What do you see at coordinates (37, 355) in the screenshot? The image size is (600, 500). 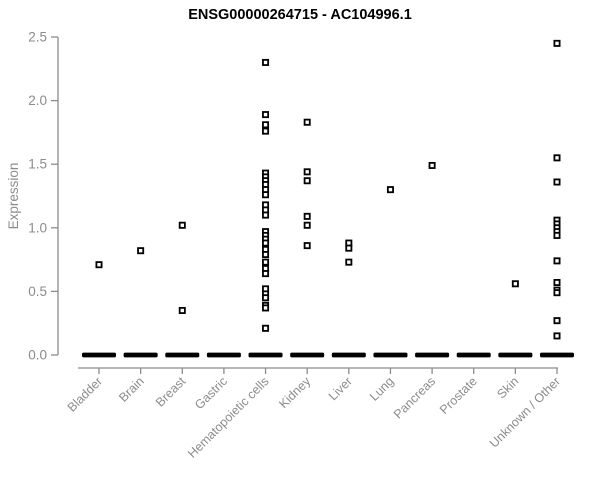 I see `y-tick-label: 0.0` at bounding box center [37, 355].